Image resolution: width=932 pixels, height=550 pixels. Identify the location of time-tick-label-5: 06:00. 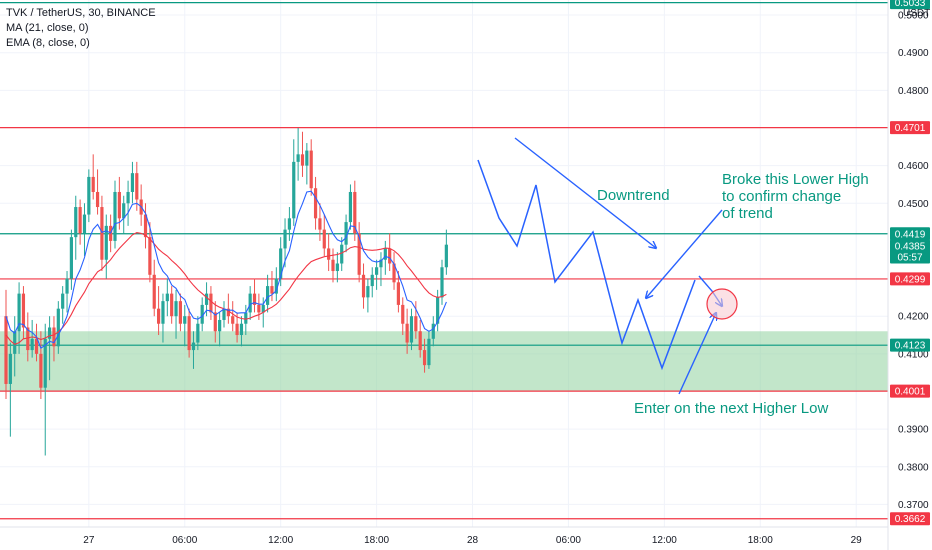
(568, 540).